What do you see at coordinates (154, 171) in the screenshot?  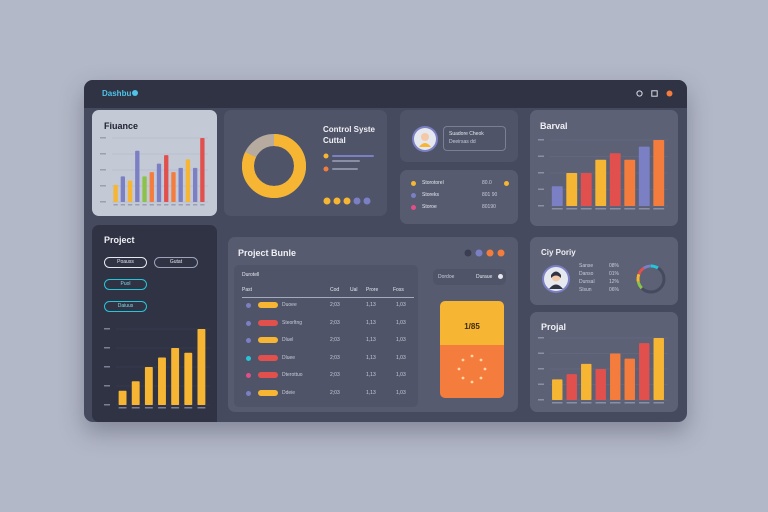 I see `finance-bar-chart` at bounding box center [154, 171].